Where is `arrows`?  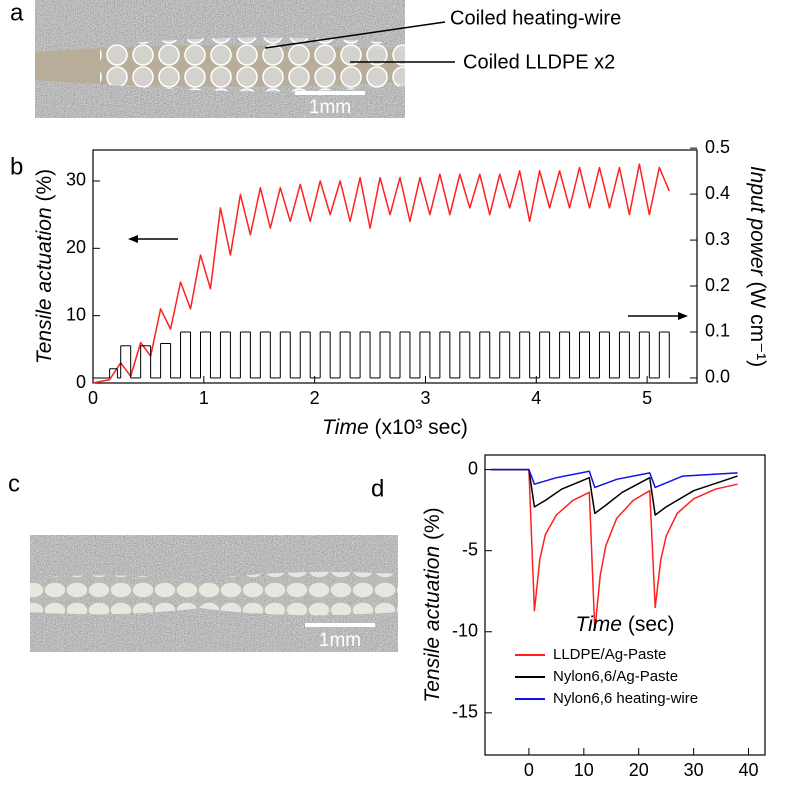
arrows is located at coordinates (408, 277).